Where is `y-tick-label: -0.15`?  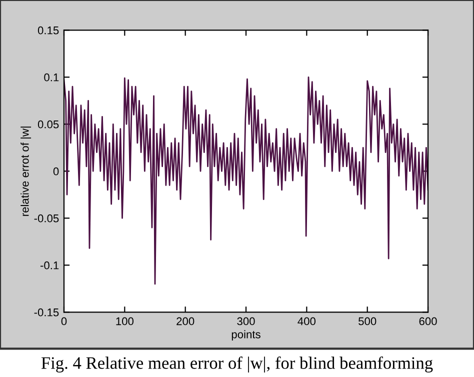
y-tick-label: -0.15 is located at coordinates (46, 312).